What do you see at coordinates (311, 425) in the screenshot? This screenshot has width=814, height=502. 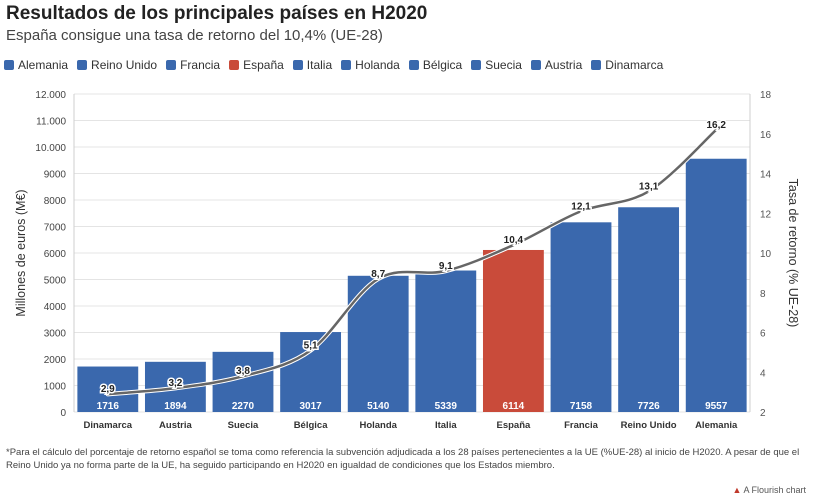 I see `x-tick-label: Bélgica` at bounding box center [311, 425].